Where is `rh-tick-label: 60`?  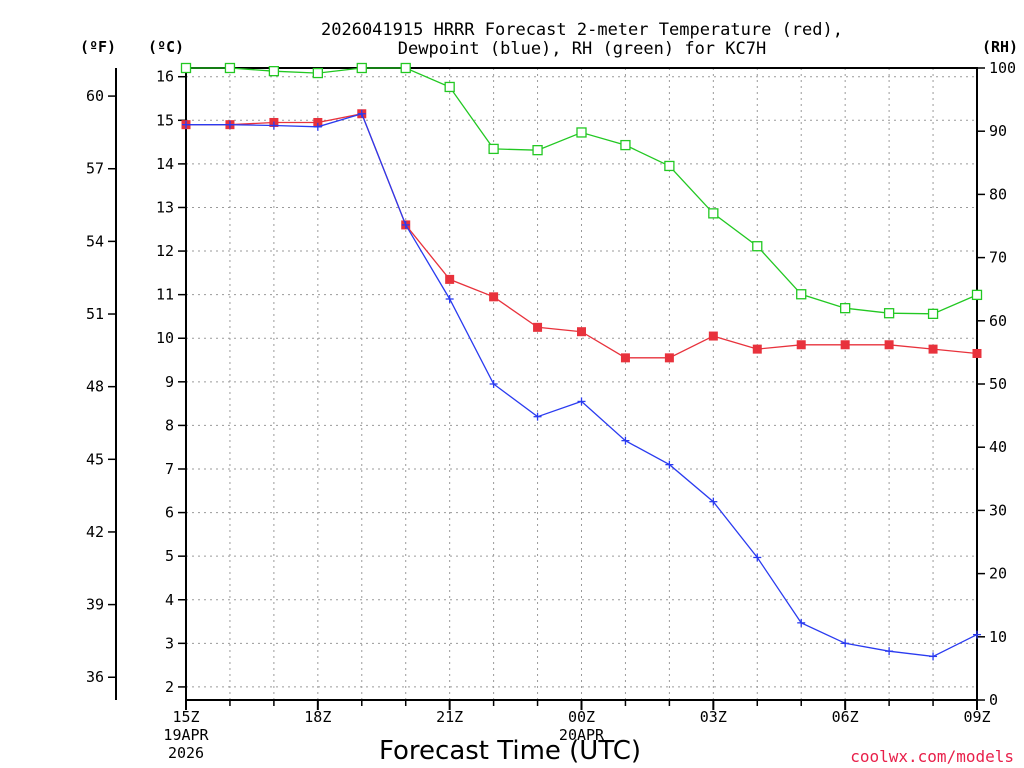 rh-tick-label: 60 is located at coordinates (998, 321).